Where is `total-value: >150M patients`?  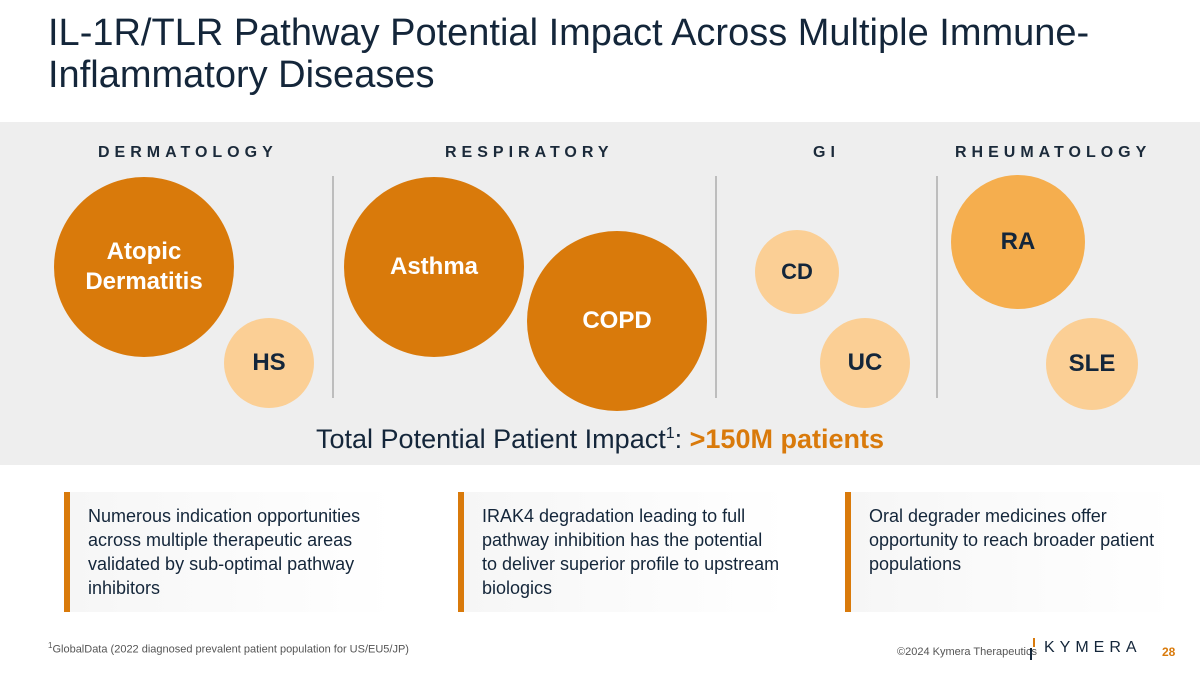 total-value: >150M patients is located at coordinates (786, 439).